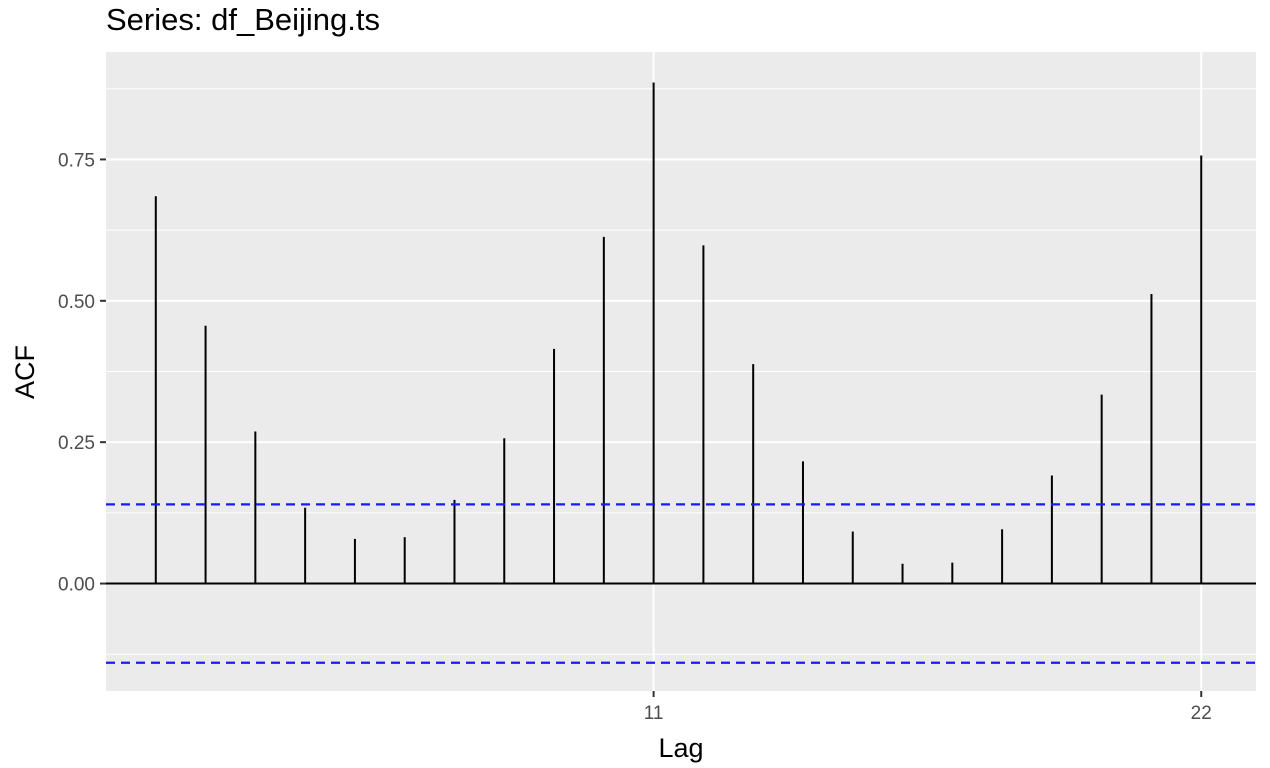  What do you see at coordinates (76, 585) in the screenshot?
I see `y-tick-label: 0.00` at bounding box center [76, 585].